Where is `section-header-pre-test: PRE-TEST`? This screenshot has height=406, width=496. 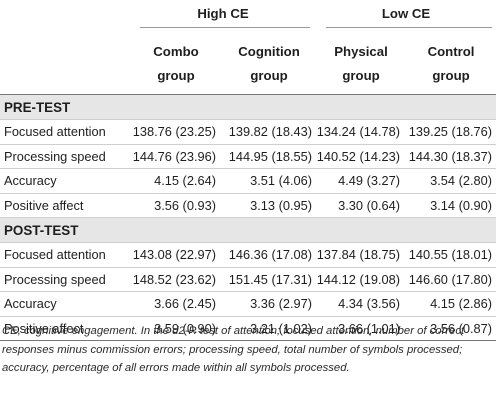 section-header-pre-test: PRE-TEST is located at coordinates (248, 107).